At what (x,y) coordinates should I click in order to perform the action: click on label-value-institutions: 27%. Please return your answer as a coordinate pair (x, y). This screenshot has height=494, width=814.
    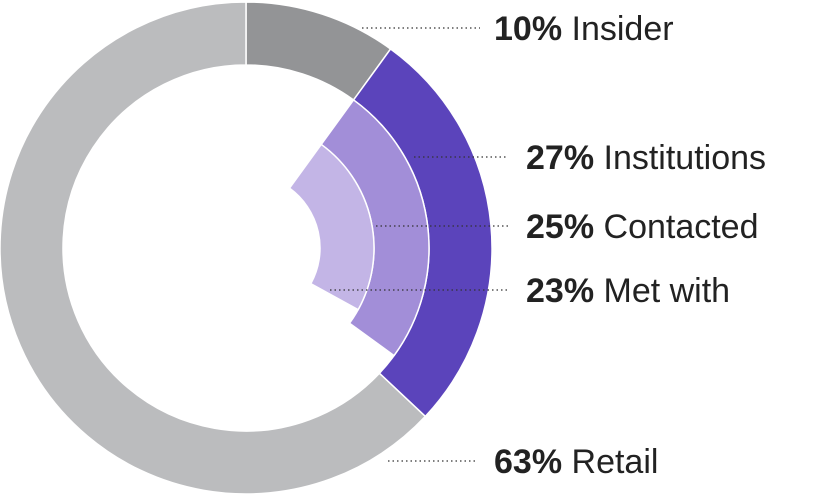
    Looking at the image, I should click on (560, 158).